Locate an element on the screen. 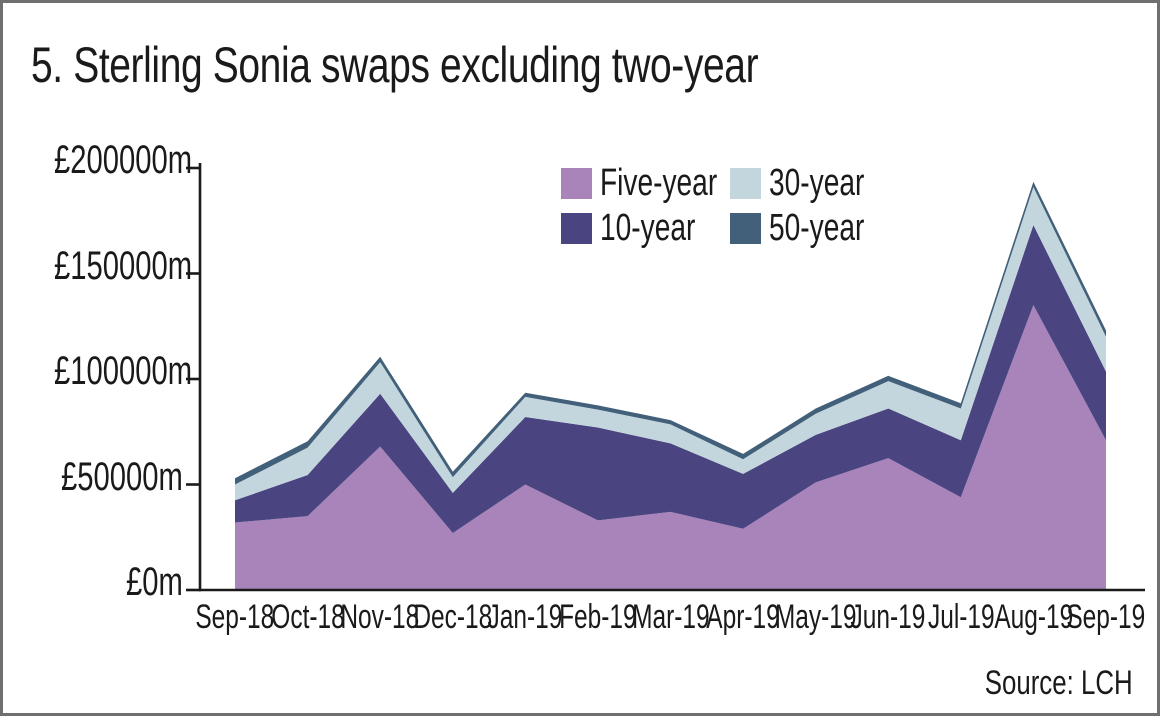 This screenshot has width=1160, height=716. legend-swatch-50-year is located at coordinates (745, 228).